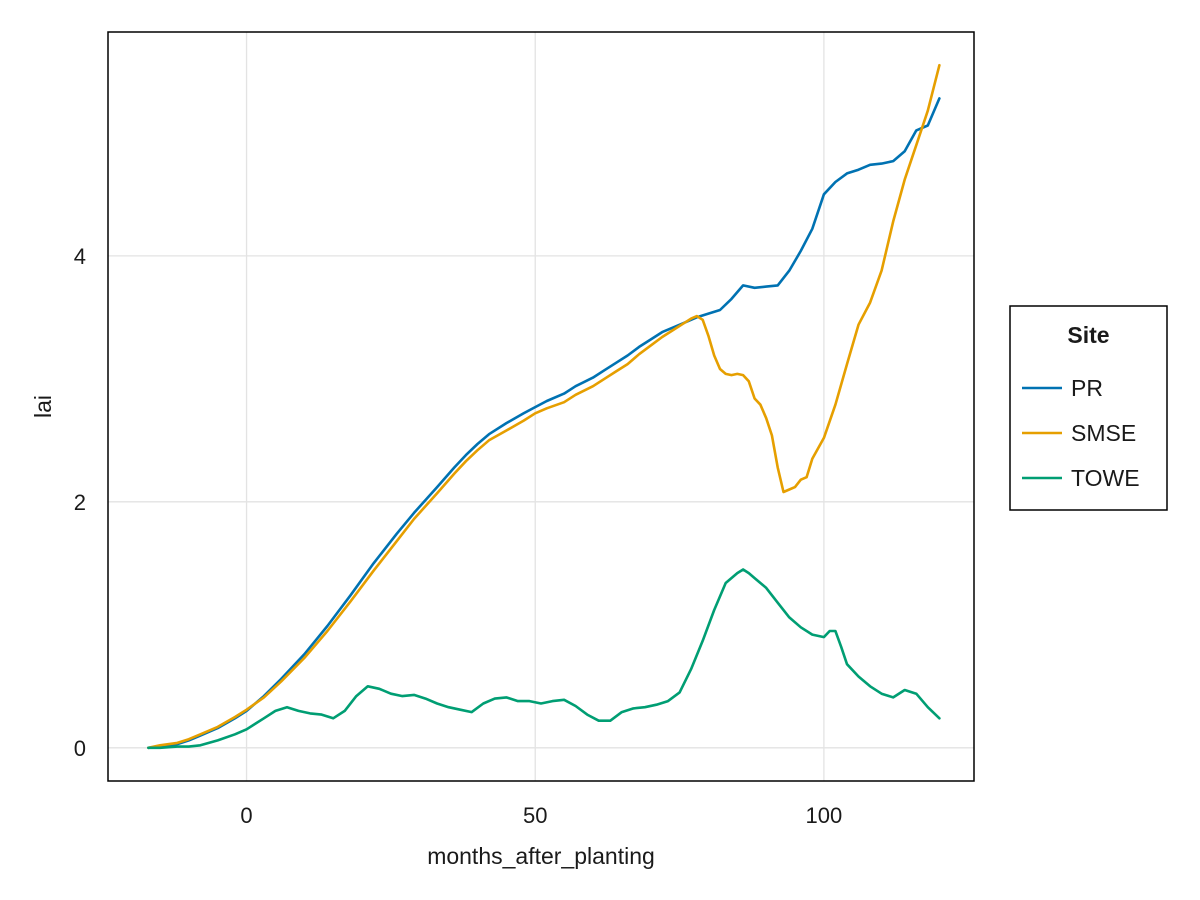  Describe the element at coordinates (80, 748) in the screenshot. I see `y-tick-label: 0` at that location.